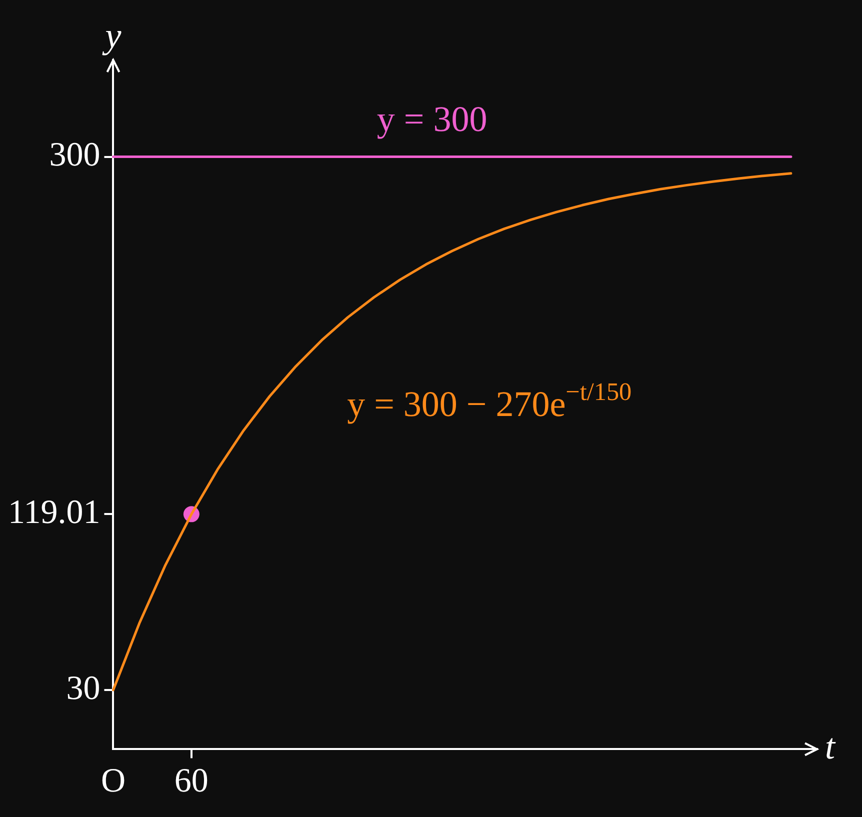 Image resolution: width=862 pixels, height=817 pixels. What do you see at coordinates (112, 35) in the screenshot?
I see `y-axis-title: y` at bounding box center [112, 35].